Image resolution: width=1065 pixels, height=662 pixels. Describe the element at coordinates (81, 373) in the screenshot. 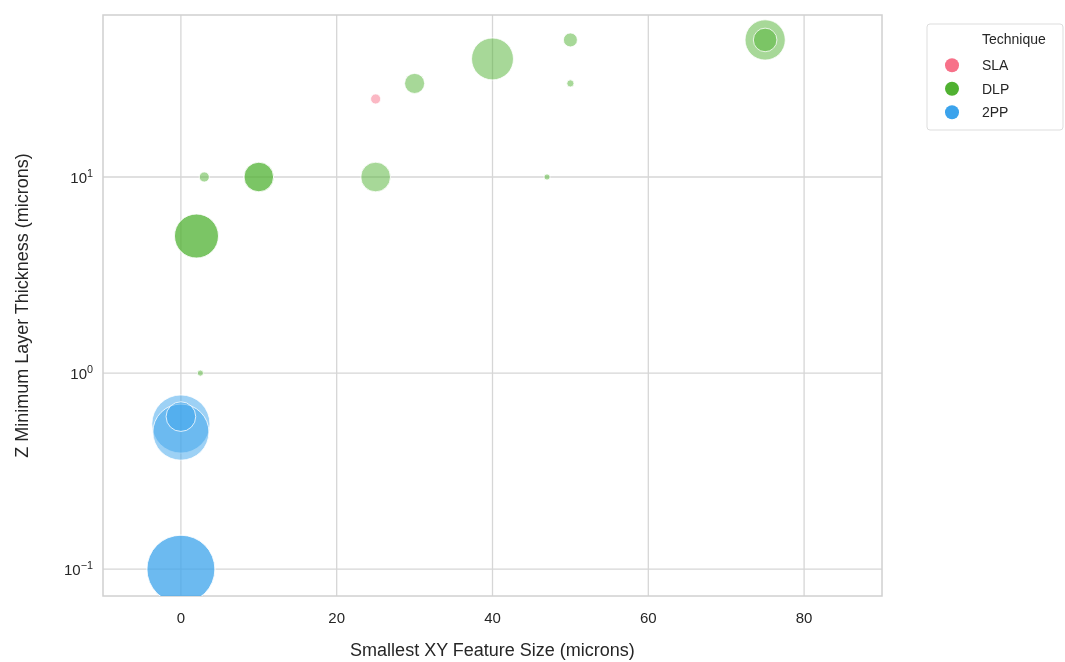

I see `y-tick-label: 10$^{0}$` at that location.